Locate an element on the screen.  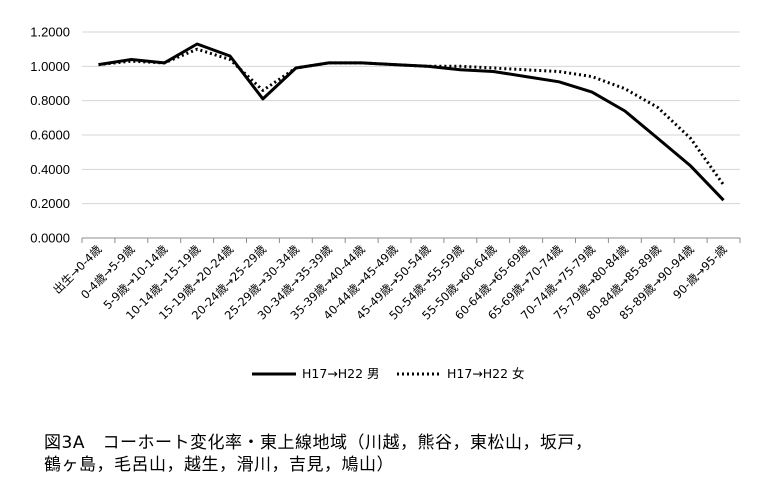
legend: H17→H22 男 H17→H22 女 is located at coordinates (388, 373).